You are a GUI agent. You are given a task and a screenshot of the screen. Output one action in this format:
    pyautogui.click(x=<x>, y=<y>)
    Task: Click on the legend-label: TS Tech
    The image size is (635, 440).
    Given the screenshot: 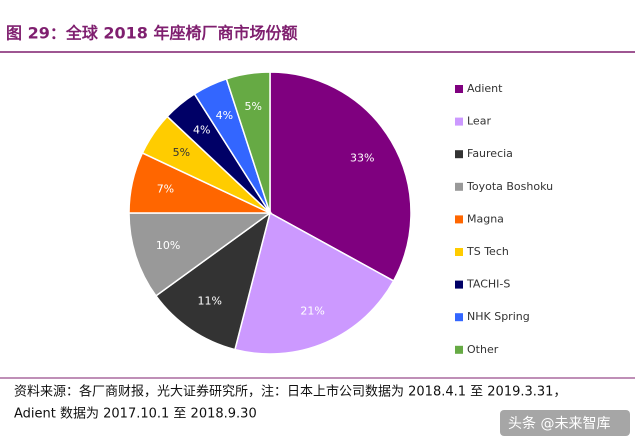 What is the action you would take?
    pyautogui.click(x=487, y=251)
    